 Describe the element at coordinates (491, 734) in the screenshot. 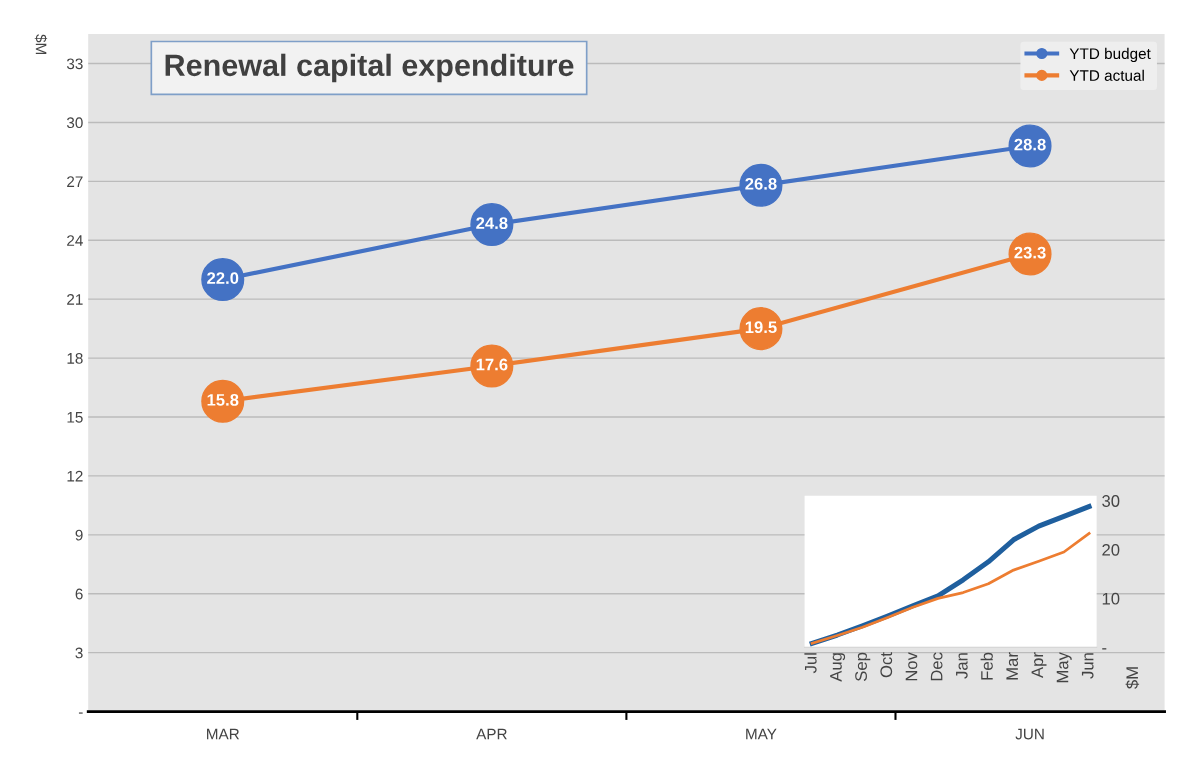

I see `x-tick-label: APR` at that location.